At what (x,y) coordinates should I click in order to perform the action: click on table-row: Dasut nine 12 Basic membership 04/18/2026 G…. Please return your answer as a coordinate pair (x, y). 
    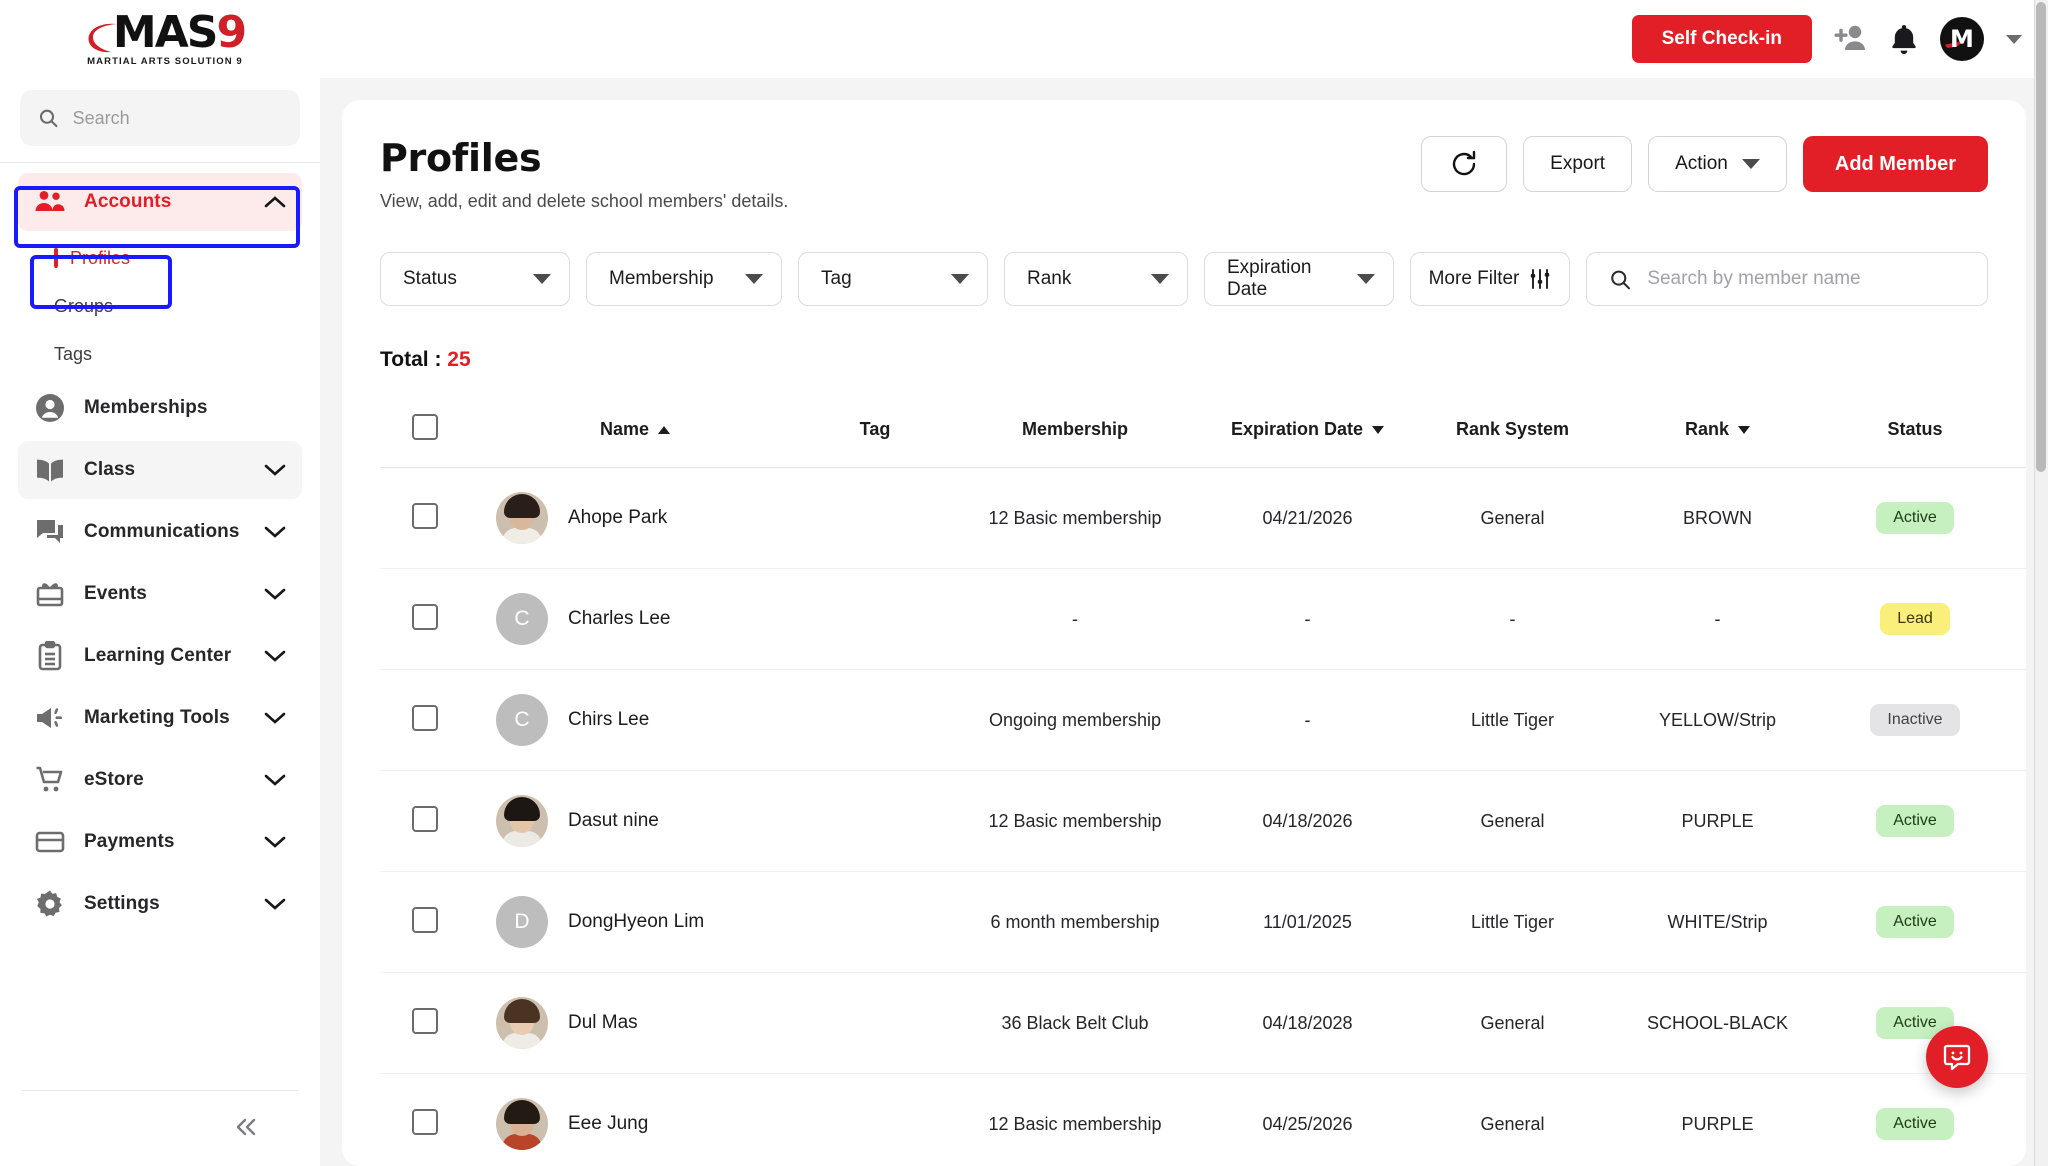
    Looking at the image, I should click on (1203, 821).